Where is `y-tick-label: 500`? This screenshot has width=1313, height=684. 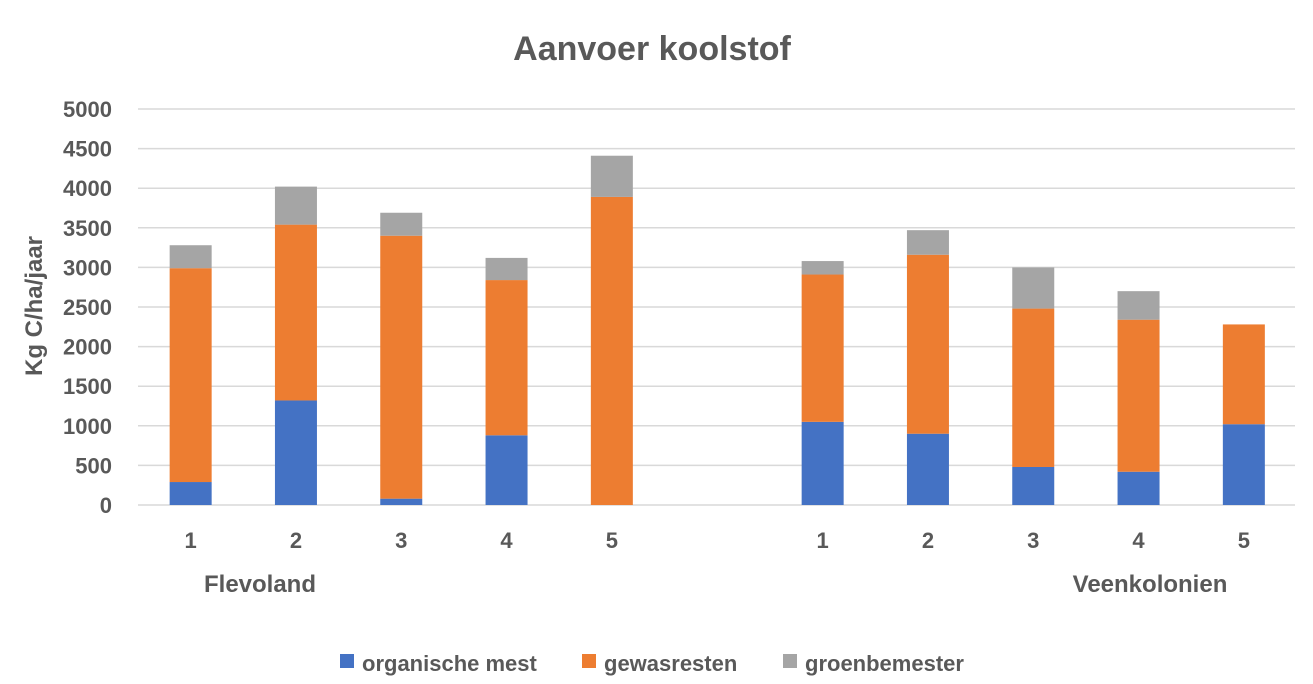 y-tick-label: 500 is located at coordinates (93, 465).